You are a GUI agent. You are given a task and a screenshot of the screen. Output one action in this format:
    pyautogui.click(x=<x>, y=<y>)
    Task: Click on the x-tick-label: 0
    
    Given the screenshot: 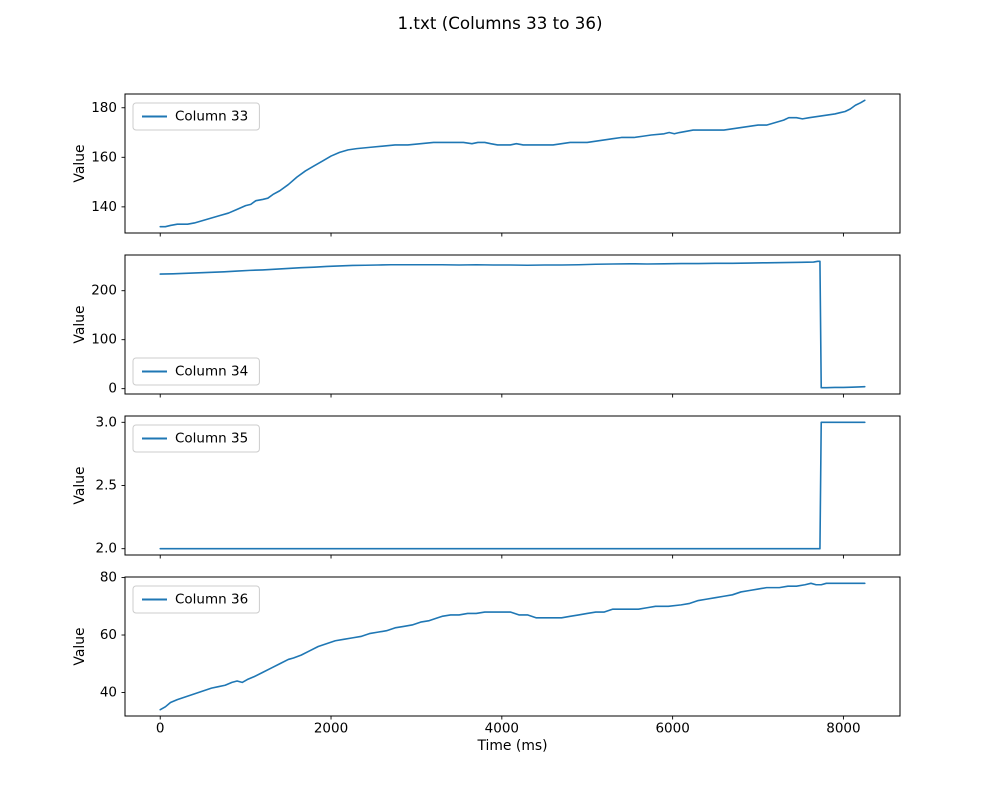 What is the action you would take?
    pyautogui.click(x=160, y=729)
    